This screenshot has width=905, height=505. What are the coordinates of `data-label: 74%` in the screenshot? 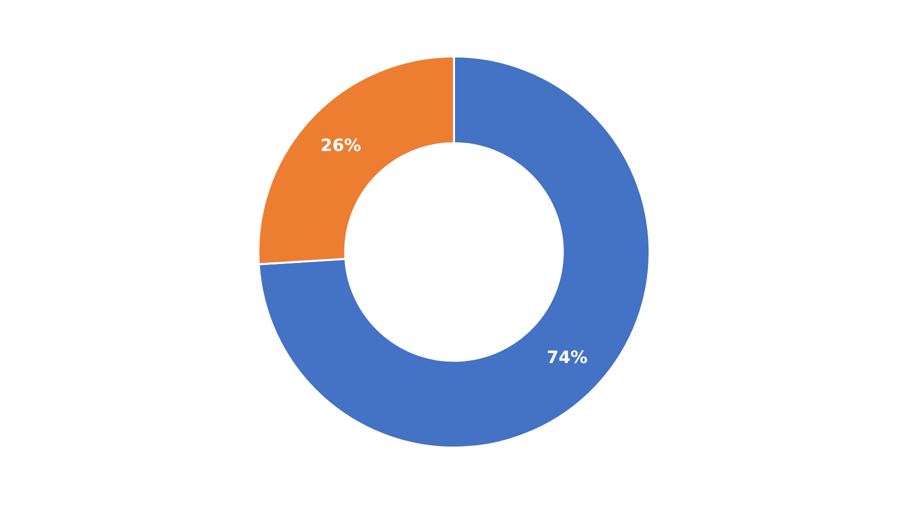 It's located at (567, 358).